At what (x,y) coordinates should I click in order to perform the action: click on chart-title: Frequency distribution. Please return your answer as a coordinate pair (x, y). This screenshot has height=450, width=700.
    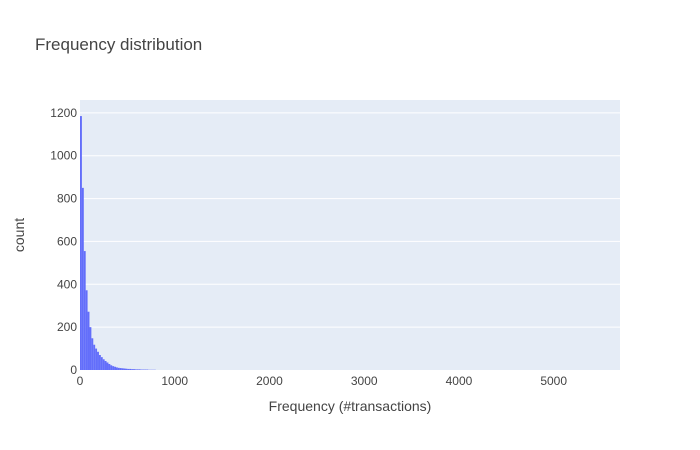
    Looking at the image, I should click on (118, 44).